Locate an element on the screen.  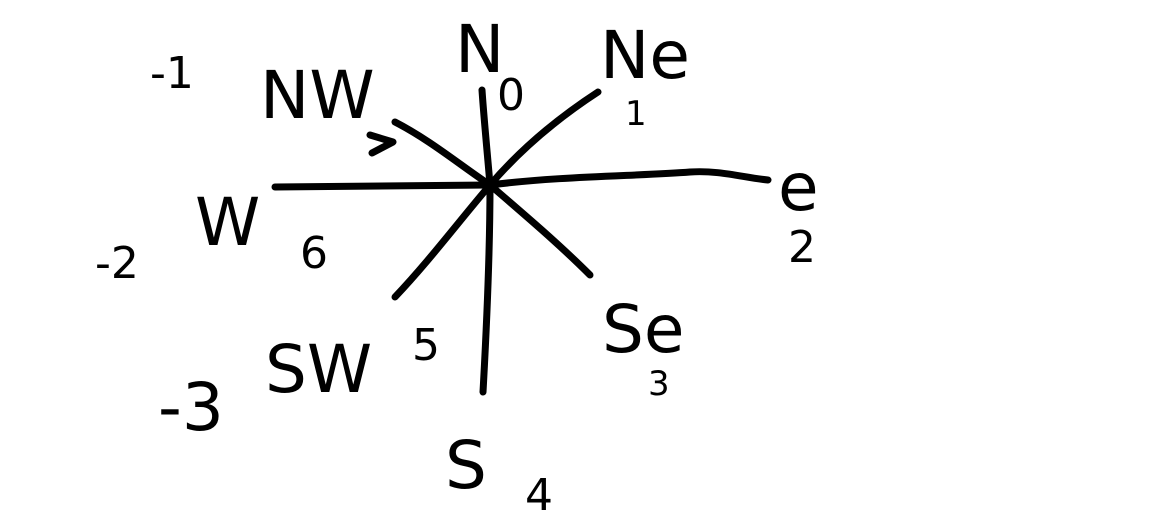
label-nw: NW is located at coordinates (317, 95).